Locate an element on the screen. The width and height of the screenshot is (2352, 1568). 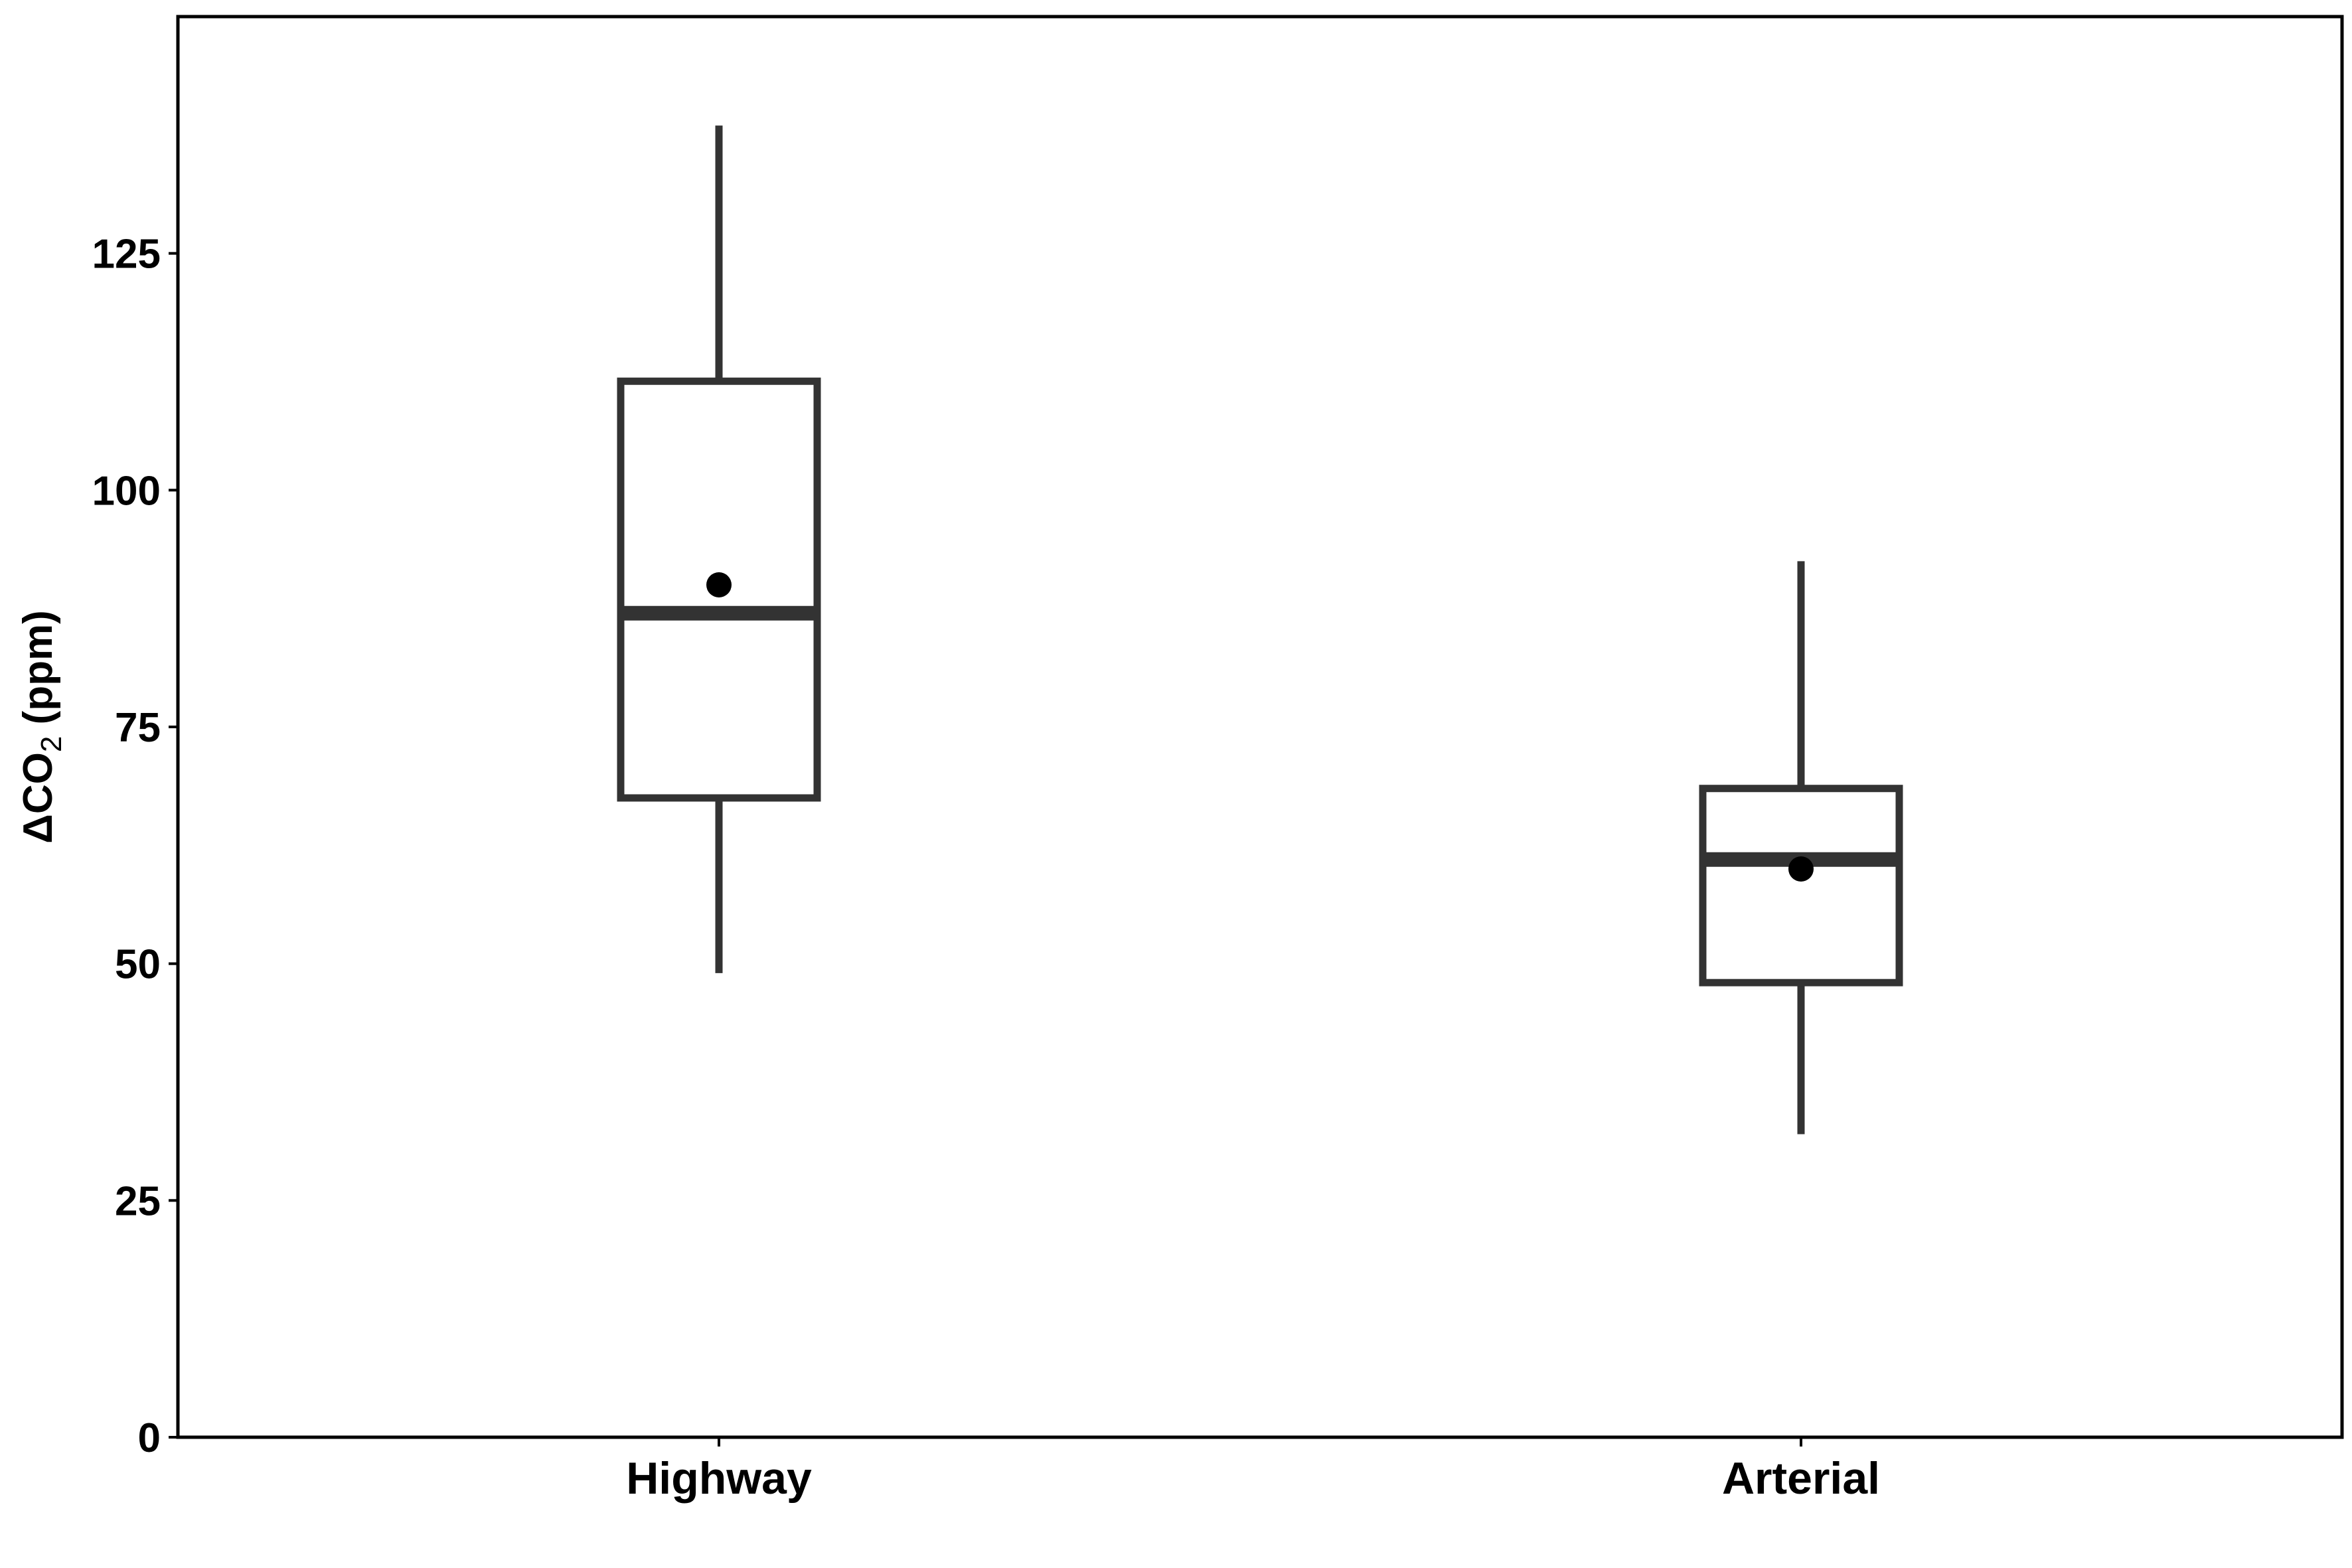
x-axis: Highway Arterial is located at coordinates (1253, 1471).